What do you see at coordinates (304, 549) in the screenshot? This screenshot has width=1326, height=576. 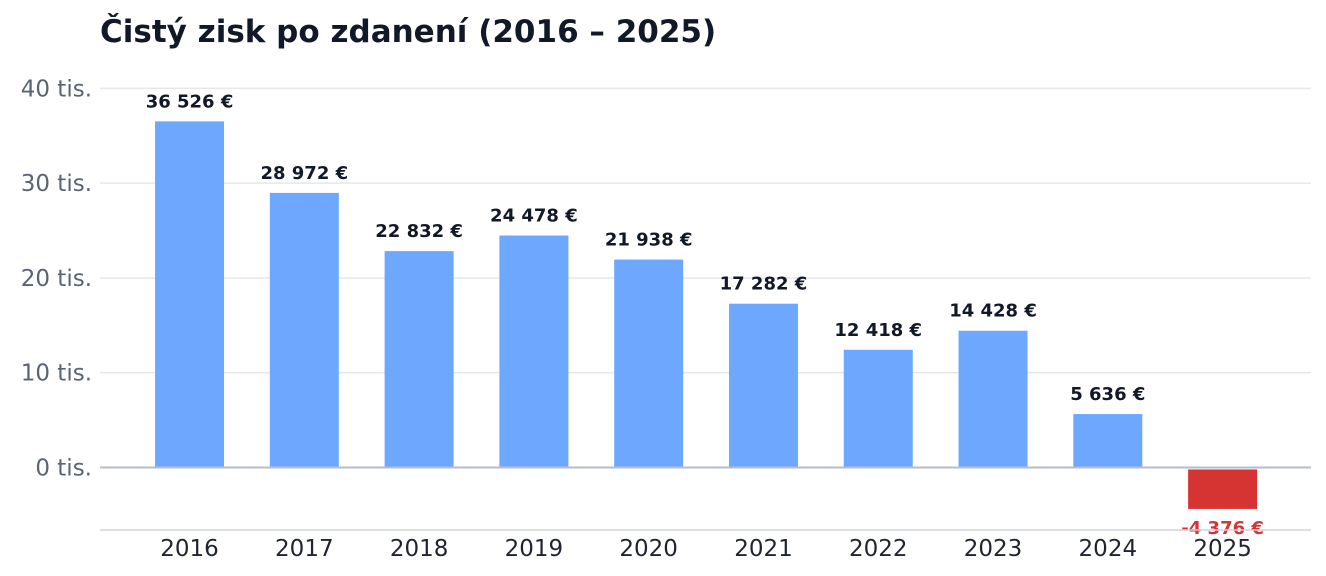 I see `x-tick-label: 2017` at bounding box center [304, 549].